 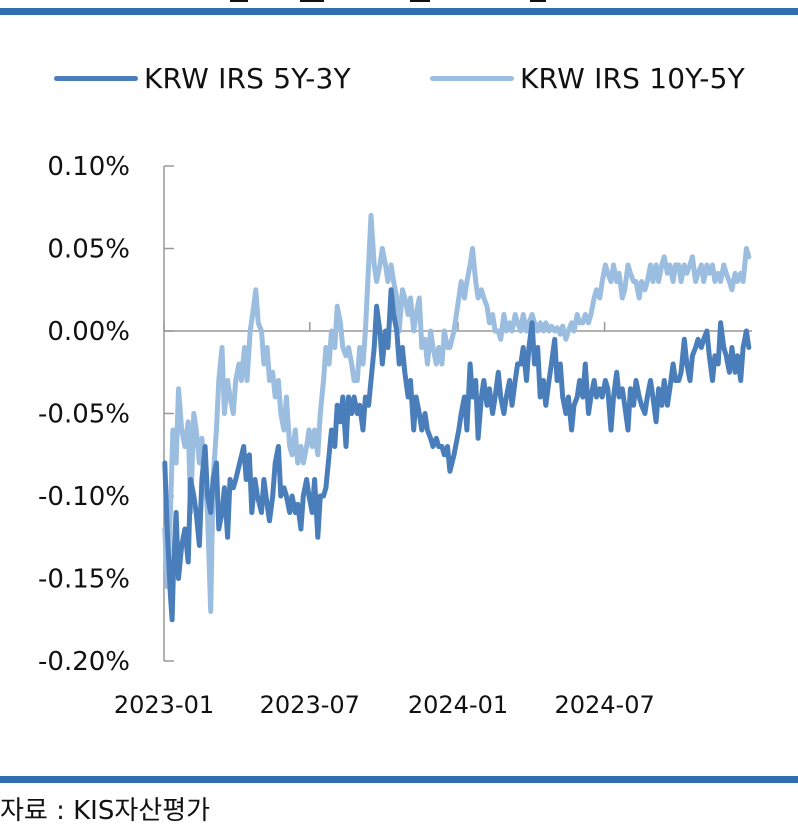 What do you see at coordinates (399, 779) in the screenshot?
I see `bottom-rule` at bounding box center [399, 779].